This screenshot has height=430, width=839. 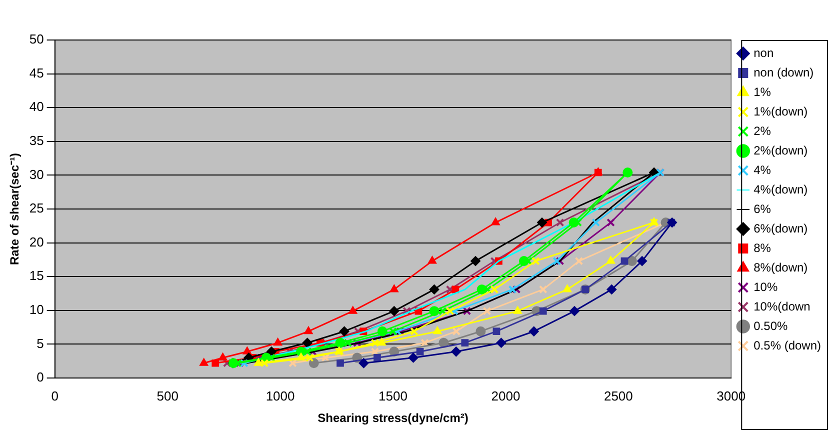 I want to click on x-tick-label: 0, so click(x=54, y=396).